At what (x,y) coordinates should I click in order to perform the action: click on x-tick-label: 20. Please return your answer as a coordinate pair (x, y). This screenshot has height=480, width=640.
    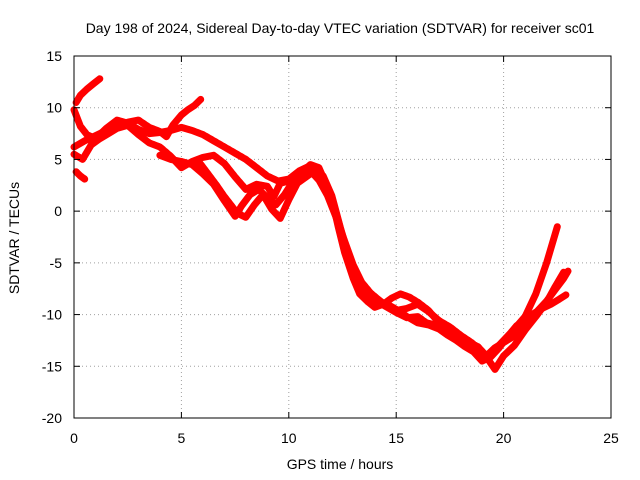
    Looking at the image, I should click on (504, 438).